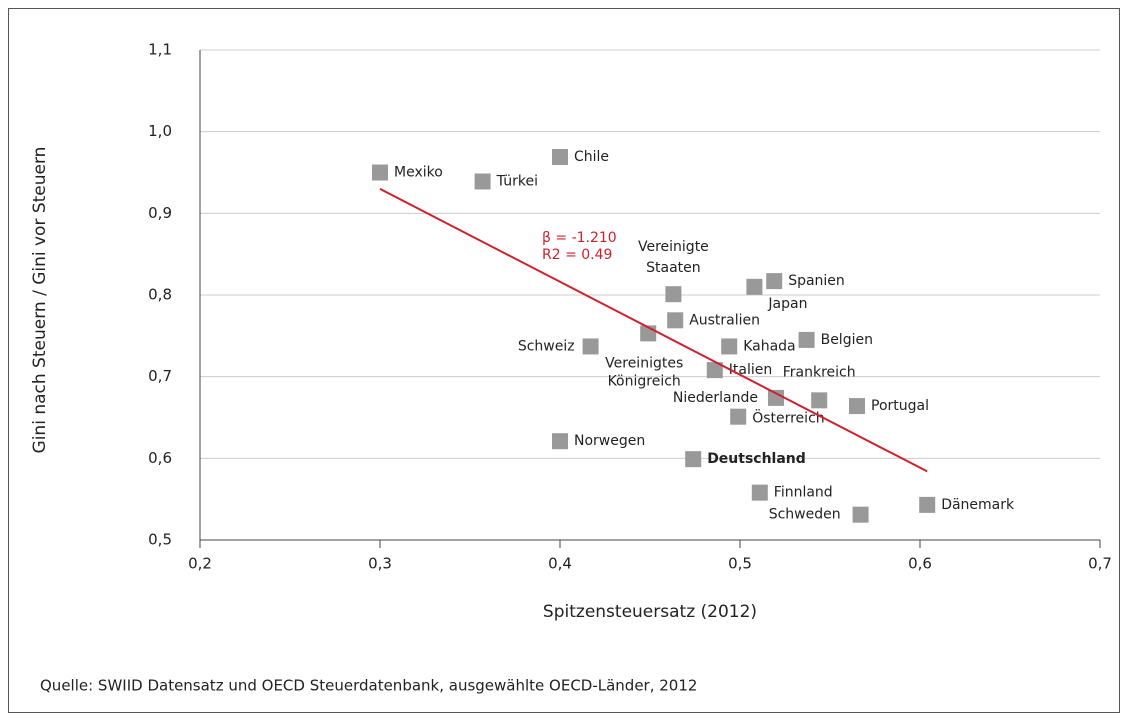 The height and width of the screenshot is (722, 1129). What do you see at coordinates (803, 493) in the screenshot?
I see `point-label: Finnland` at bounding box center [803, 493].